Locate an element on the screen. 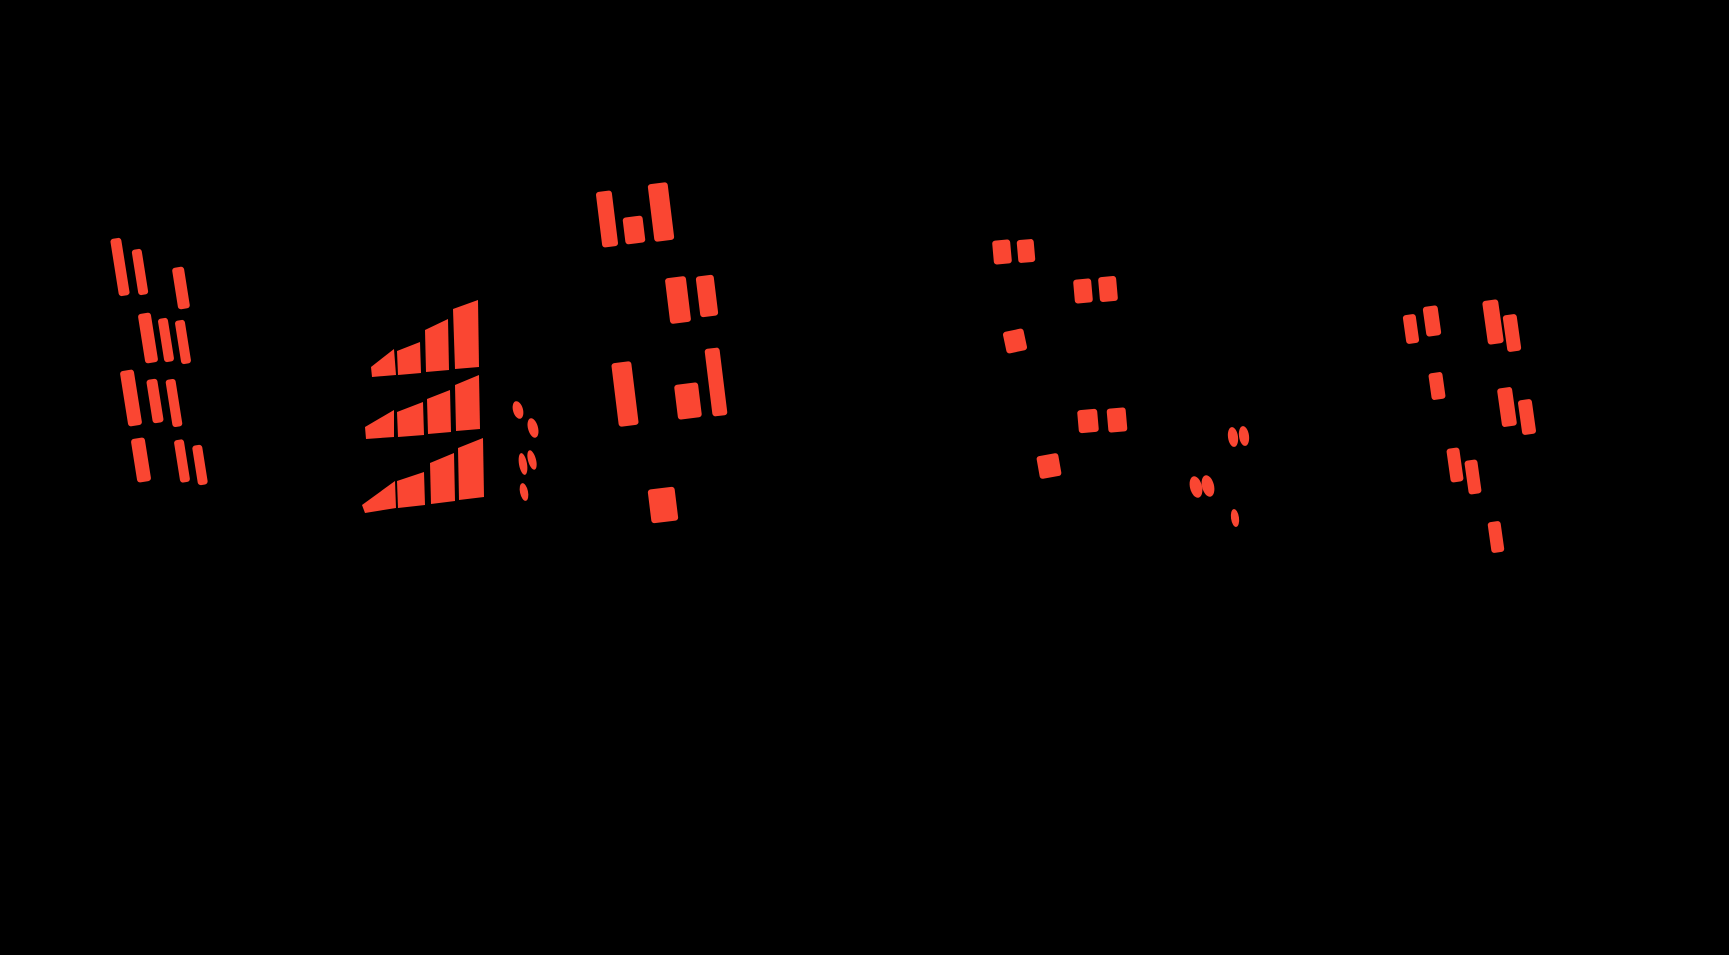 This screenshot has height=955, width=1729. building-perspective-center-left is located at coordinates (423, 406).